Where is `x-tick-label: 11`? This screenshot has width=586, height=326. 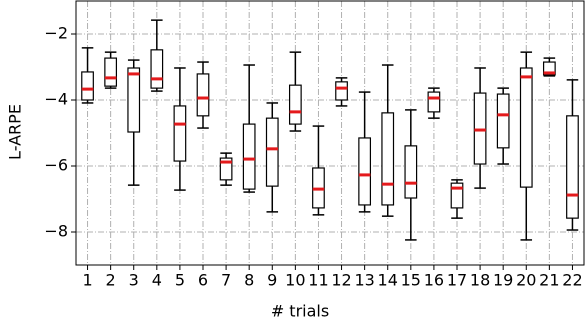 x-tick-label: 11 is located at coordinates (318, 280).